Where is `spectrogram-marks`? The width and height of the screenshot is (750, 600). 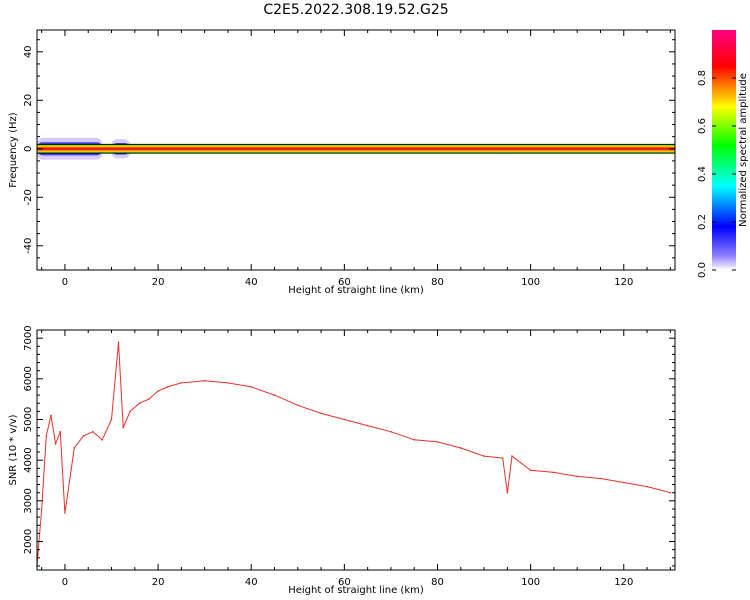
spectrogram-marks is located at coordinates (356, 148).